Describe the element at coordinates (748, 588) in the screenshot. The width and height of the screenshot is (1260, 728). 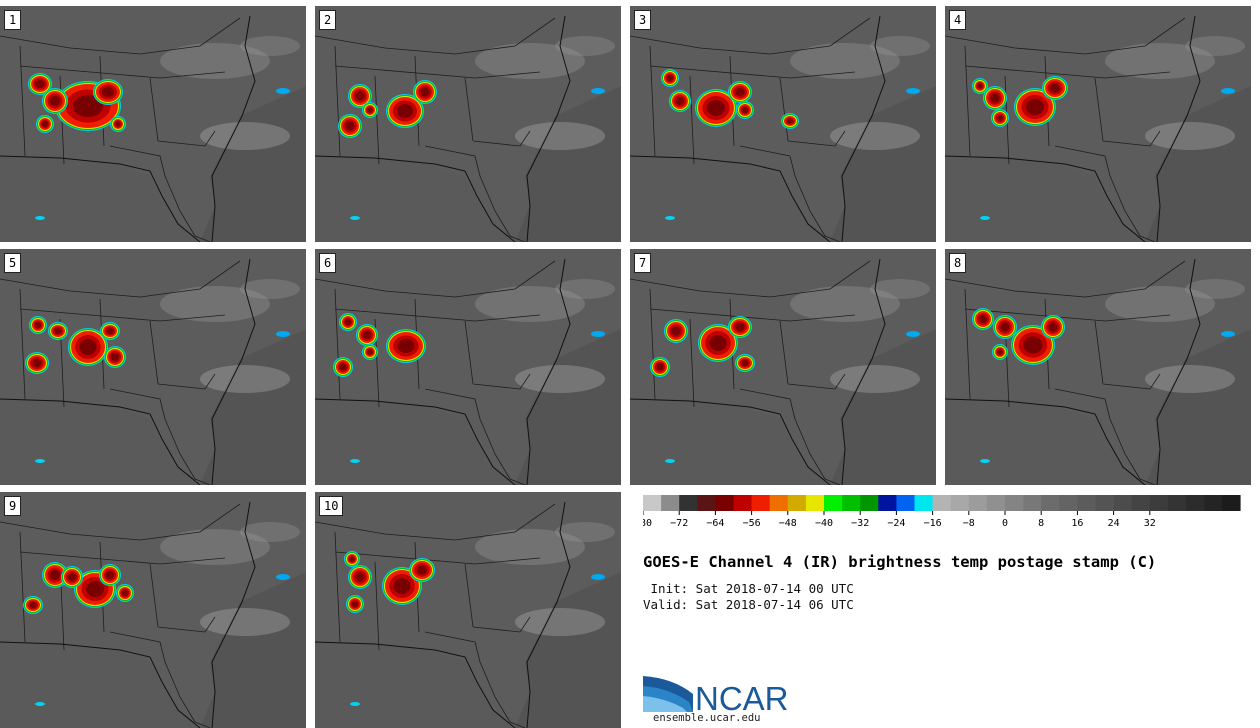
I see `init-time: Init: Sat 2018-07-14 00 UTC` at that location.